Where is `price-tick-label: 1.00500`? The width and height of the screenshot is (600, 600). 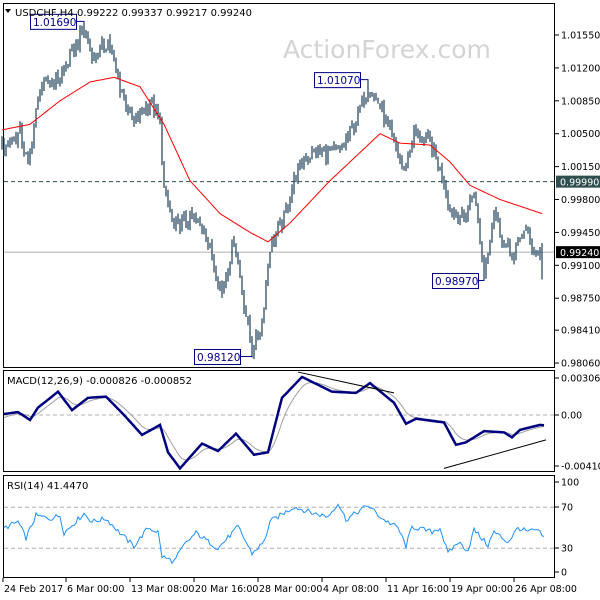 price-tick-label: 1.00500 is located at coordinates (580, 134).